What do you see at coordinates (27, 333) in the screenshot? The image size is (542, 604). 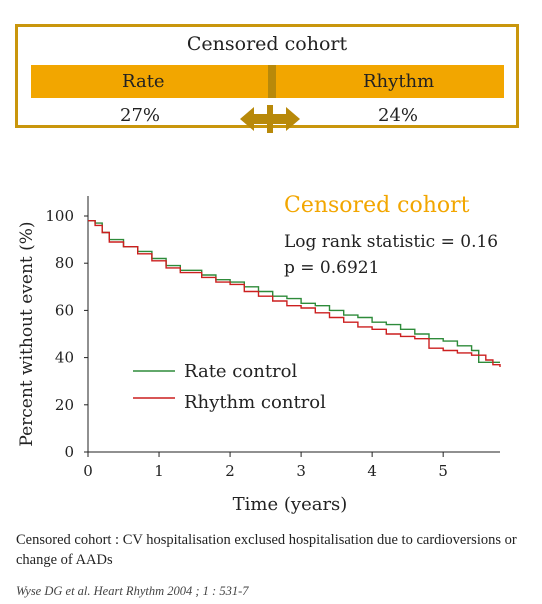 I see `y-axis-label: Percent without event (%)` at bounding box center [27, 333].